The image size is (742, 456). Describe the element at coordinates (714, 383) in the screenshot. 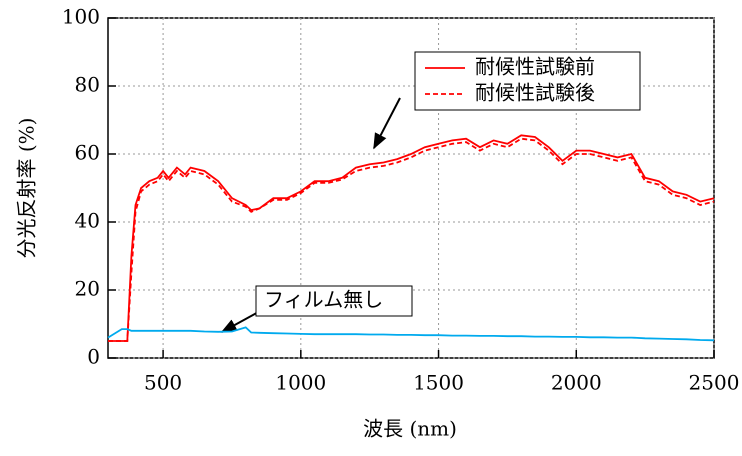

I see `x-tick-label: 2500` at that location.